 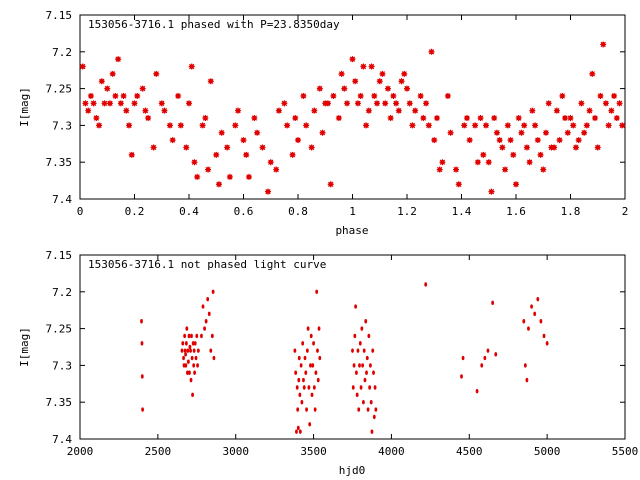 I want to click on phased-y-tick-label: 7.4, so click(x=62, y=199).